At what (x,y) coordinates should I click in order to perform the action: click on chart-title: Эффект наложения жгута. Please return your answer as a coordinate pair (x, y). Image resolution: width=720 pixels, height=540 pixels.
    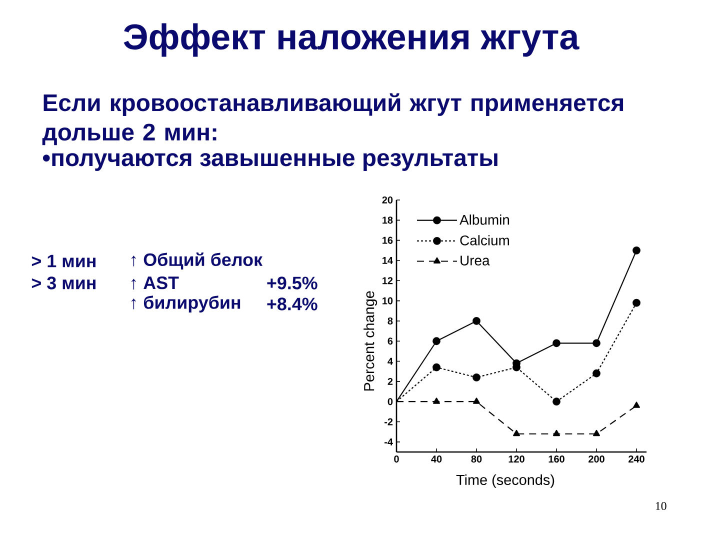
    Looking at the image, I should click on (352, 40).